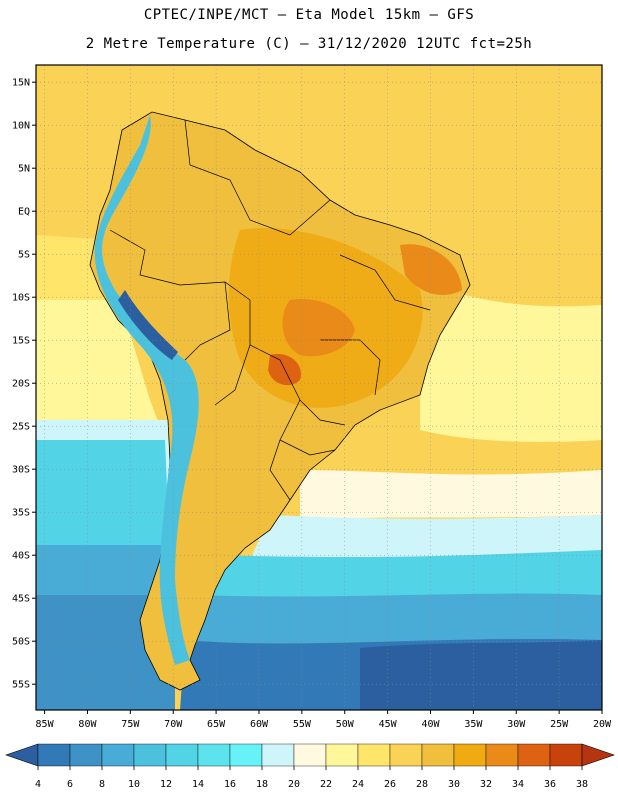 The height and width of the screenshot is (800, 618). Describe the element at coordinates (326, 784) in the screenshot. I see `legend-value-label: 22` at that location.